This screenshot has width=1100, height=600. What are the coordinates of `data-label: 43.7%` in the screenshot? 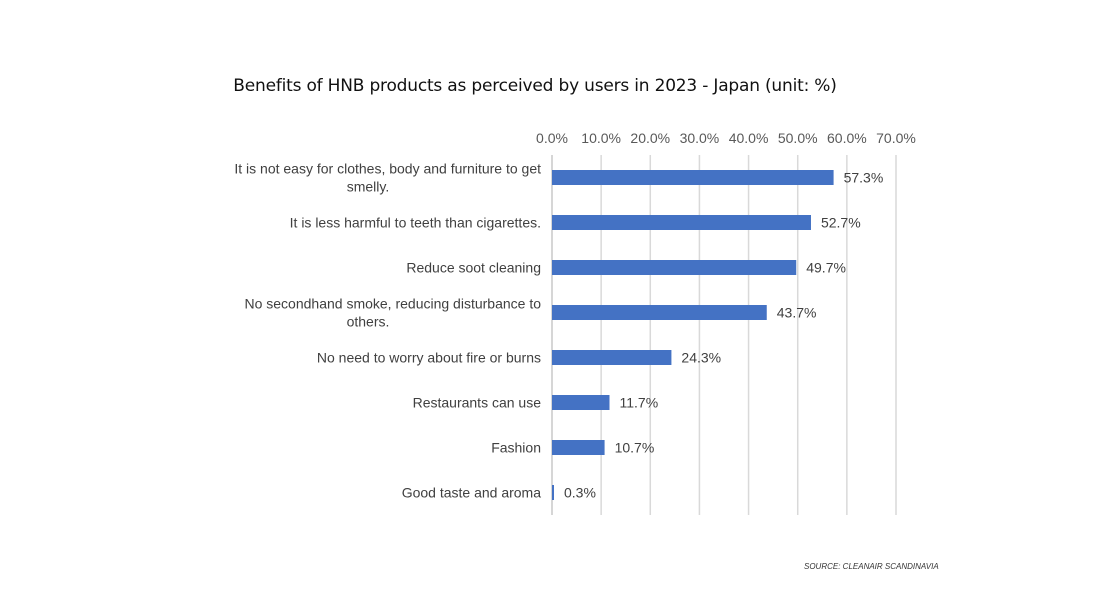 It's located at (797, 313).